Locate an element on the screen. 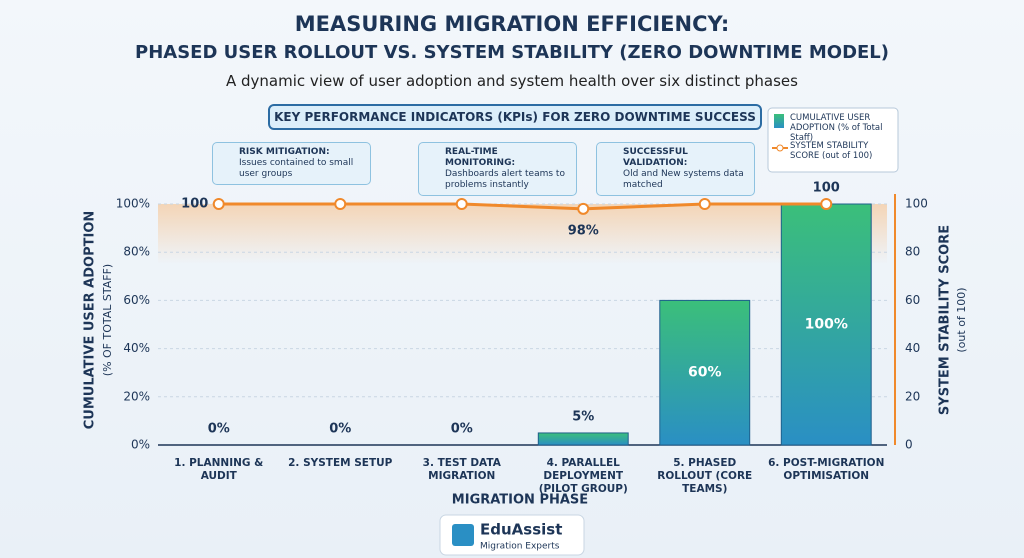 The image size is (1024, 558). annotation-title: RISK MITIGATION: is located at coordinates (284, 152).